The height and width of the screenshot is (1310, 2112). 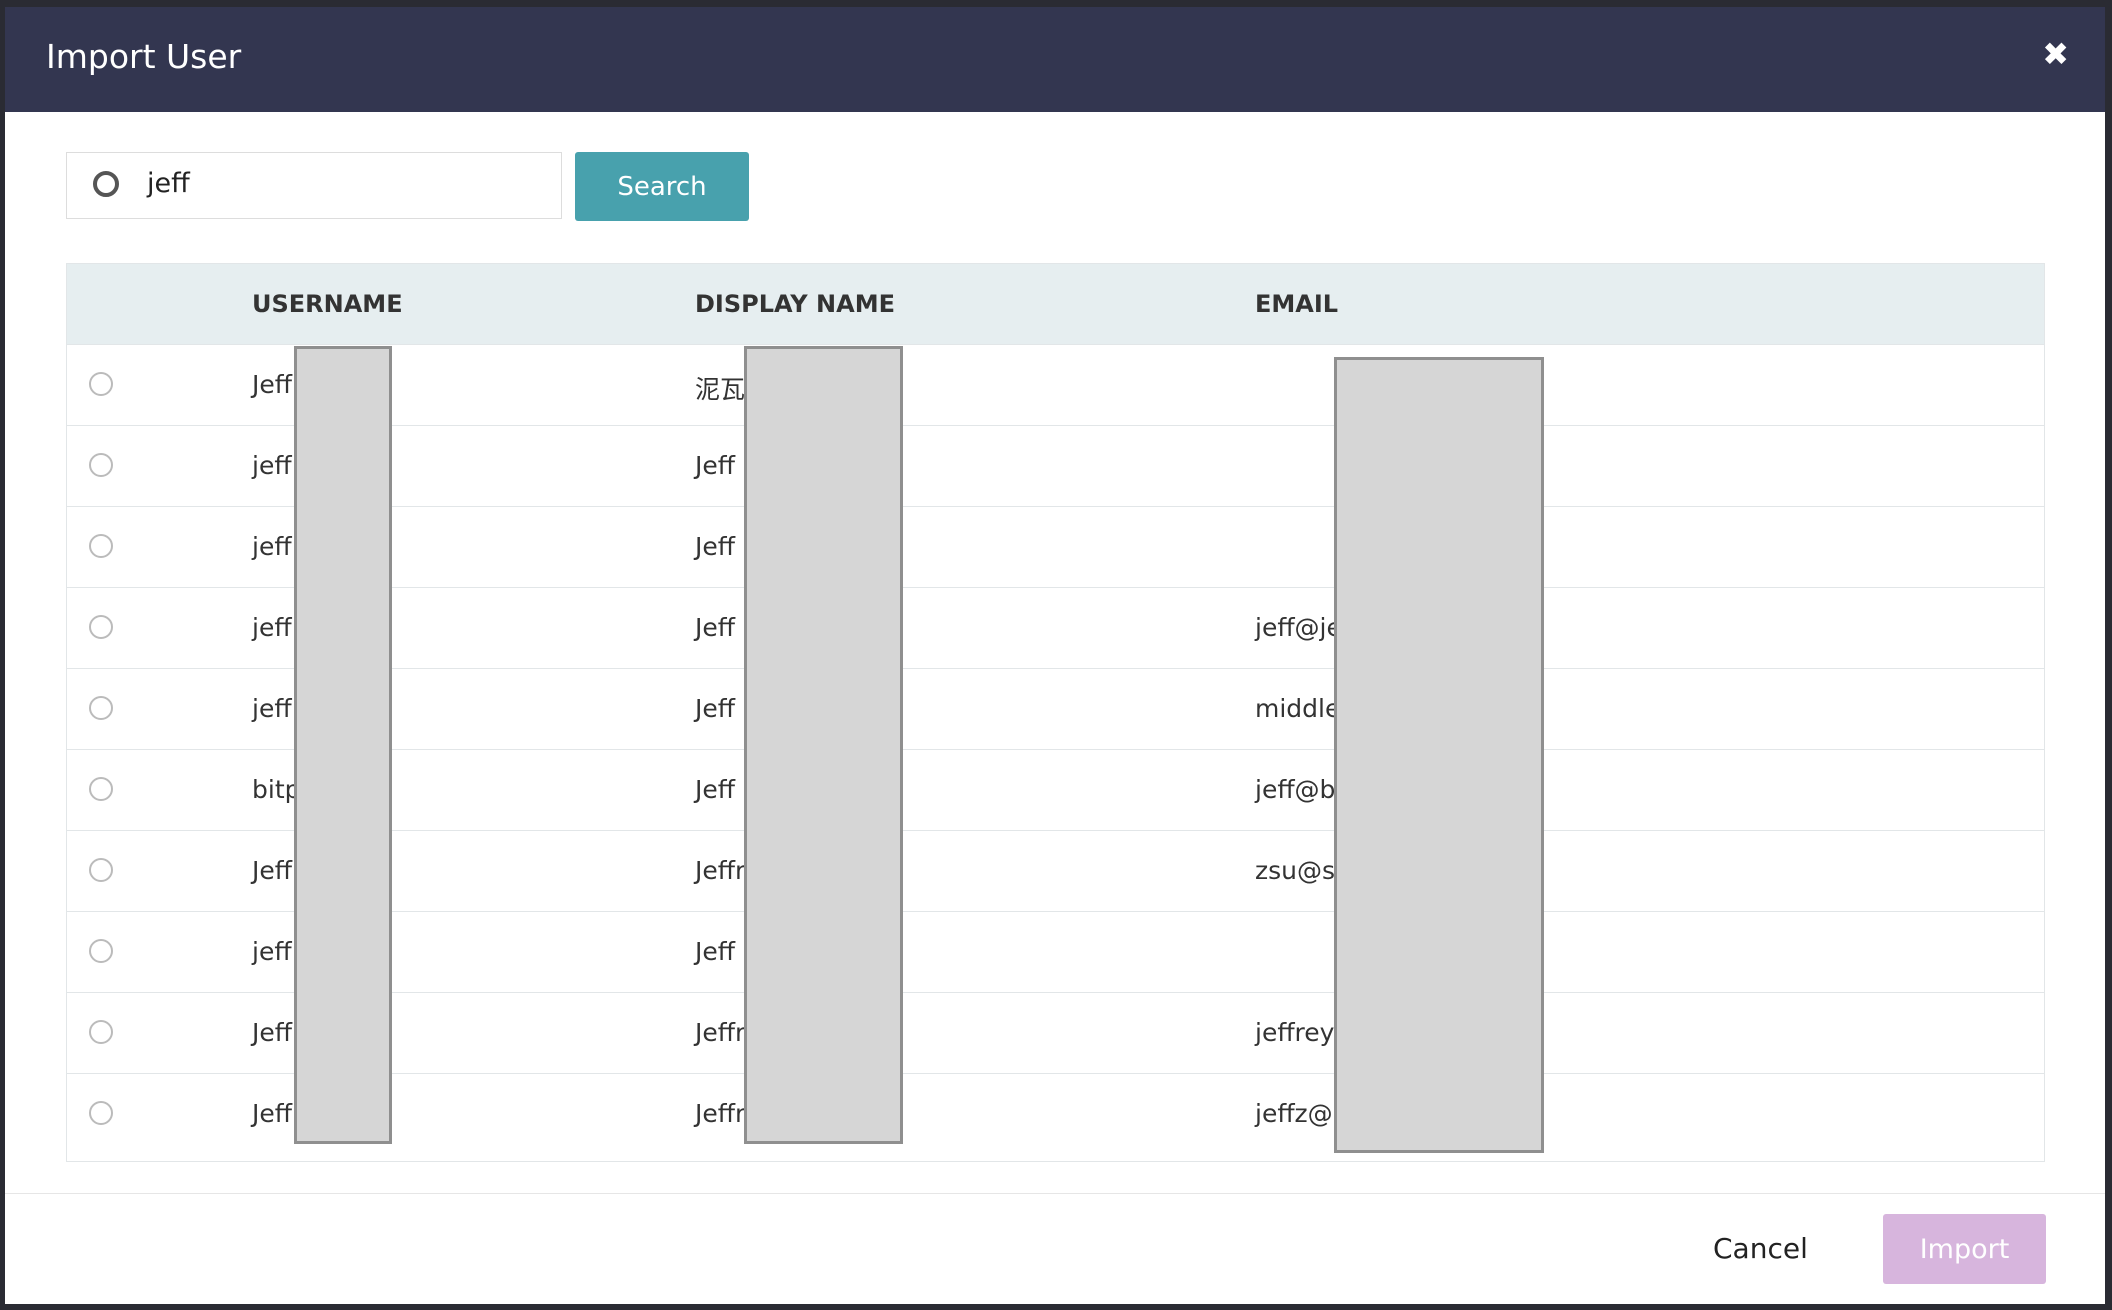 I want to click on cell-text: jeffrey, so click(x=1295, y=1032).